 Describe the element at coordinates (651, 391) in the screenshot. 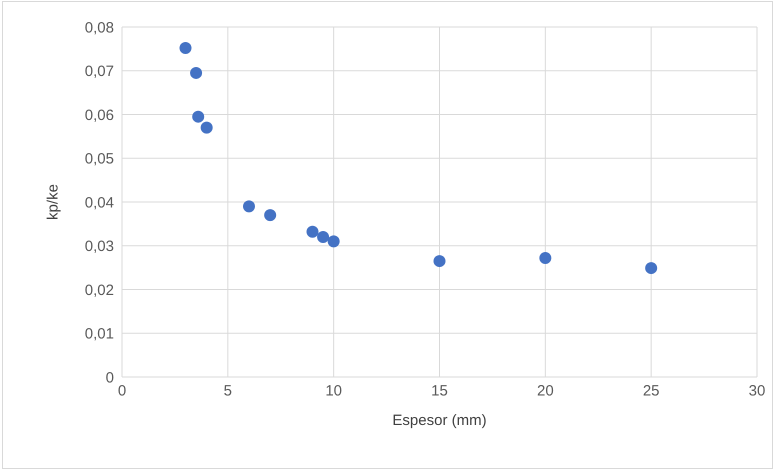

I see `x-tick-label: 25` at that location.